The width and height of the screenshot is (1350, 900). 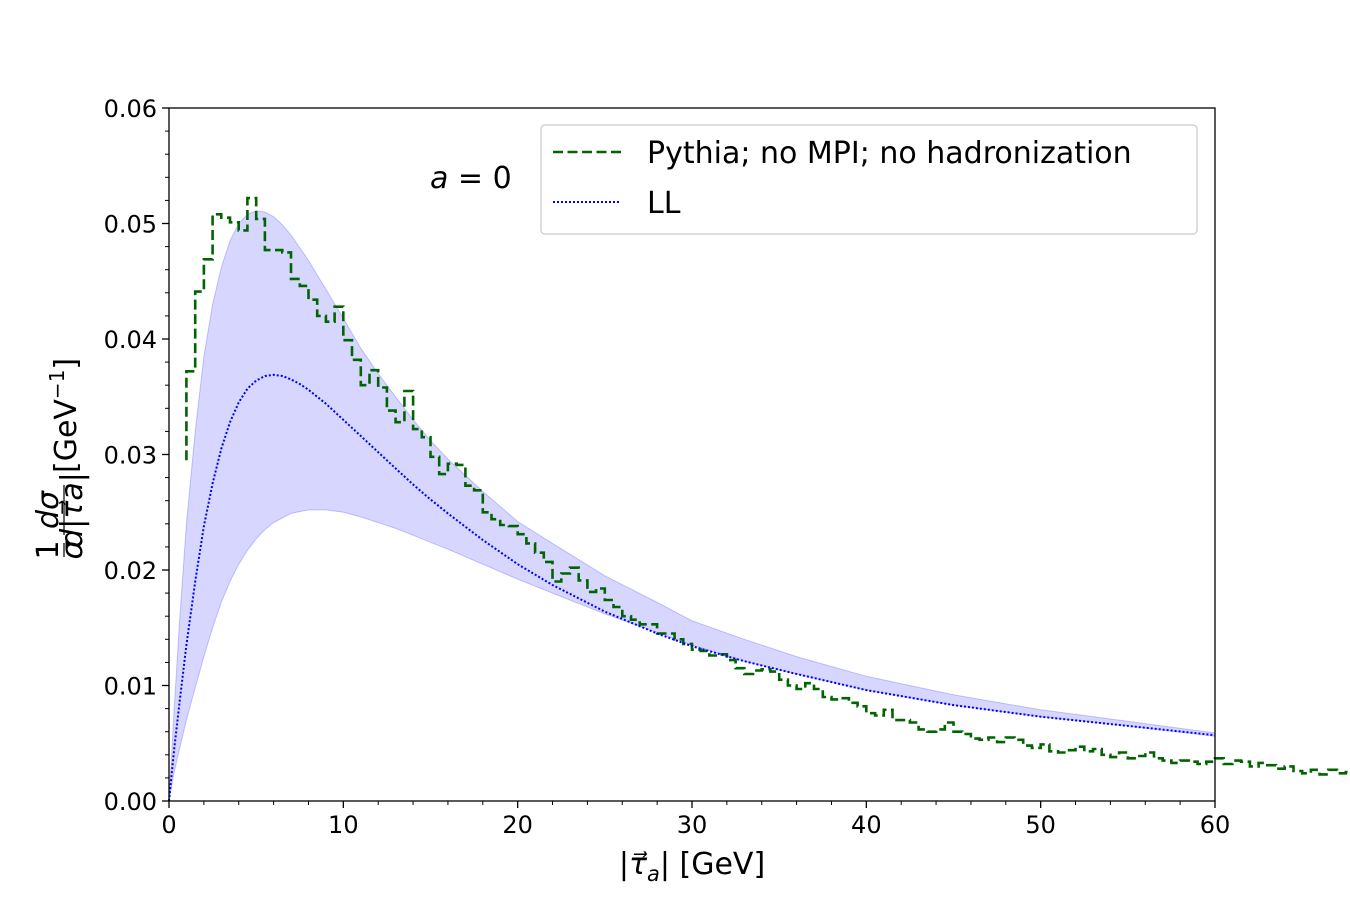 I want to click on svg-text: [GeV−1], so click(x=64, y=415).